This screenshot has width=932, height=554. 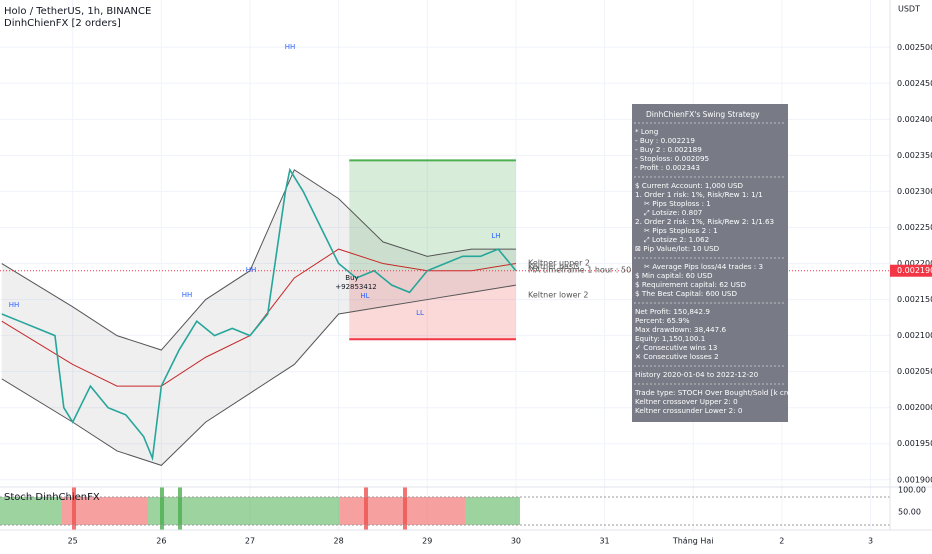 What do you see at coordinates (677, 248) in the screenshot?
I see `panel-line: ⊠ Pip Value/lot: 10 USD` at bounding box center [677, 248].